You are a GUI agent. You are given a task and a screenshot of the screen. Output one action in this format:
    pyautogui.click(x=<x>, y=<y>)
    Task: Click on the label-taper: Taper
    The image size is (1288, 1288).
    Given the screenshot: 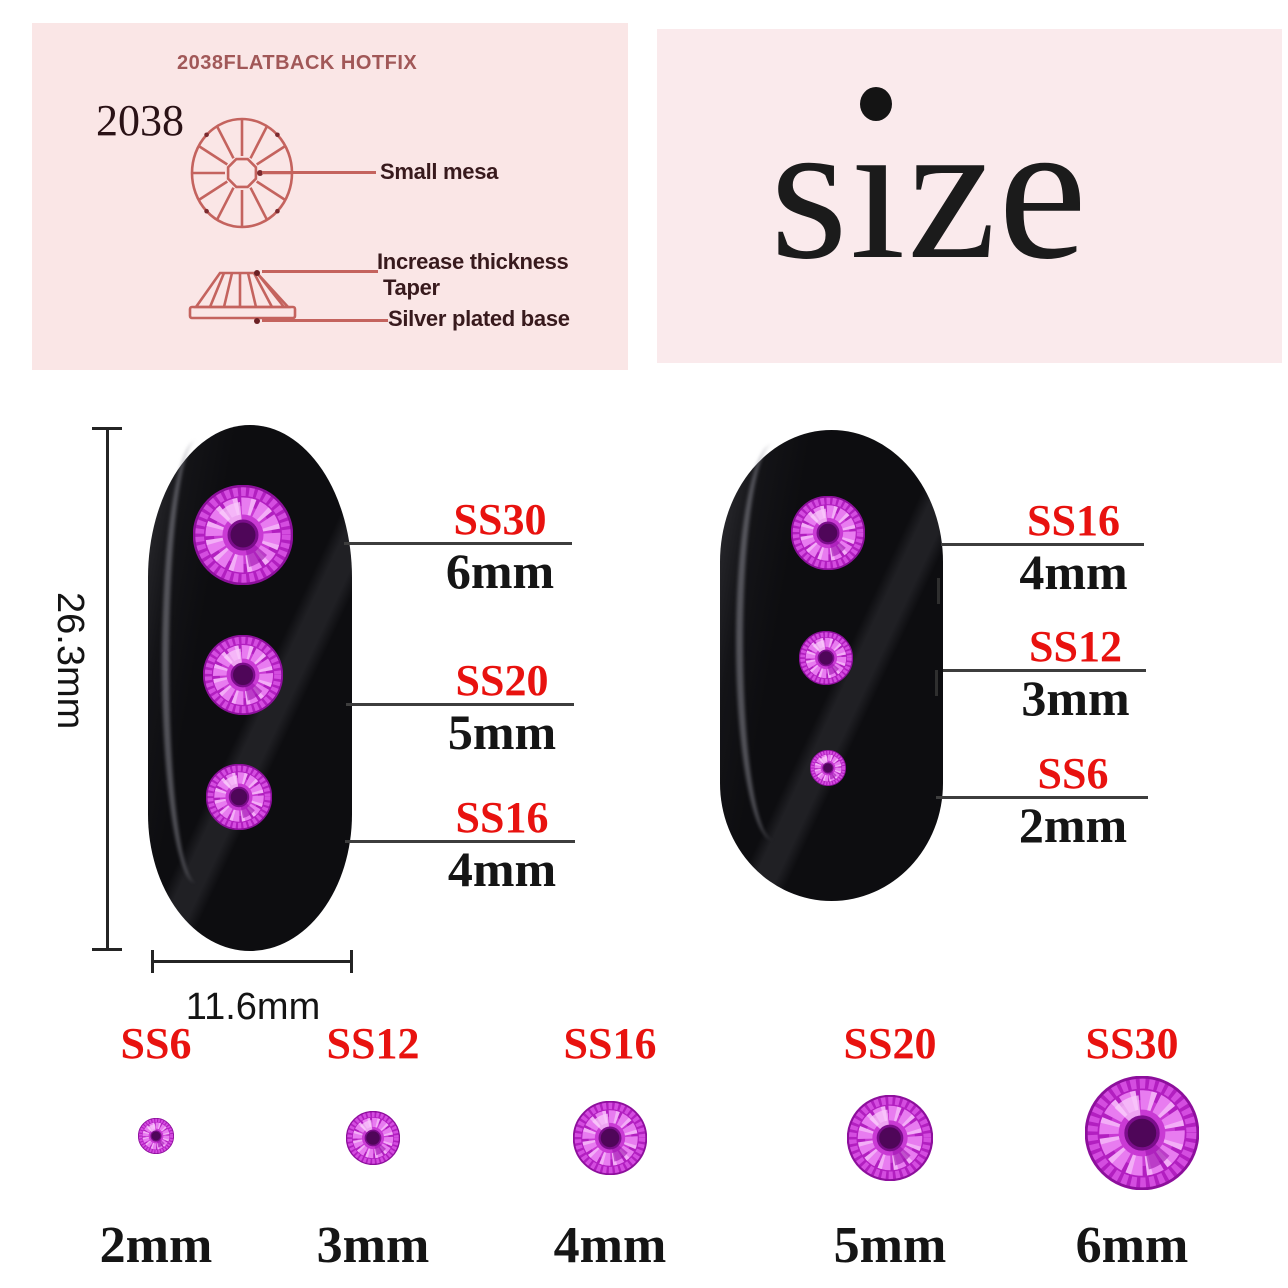 What is the action you would take?
    pyautogui.click(x=411, y=287)
    